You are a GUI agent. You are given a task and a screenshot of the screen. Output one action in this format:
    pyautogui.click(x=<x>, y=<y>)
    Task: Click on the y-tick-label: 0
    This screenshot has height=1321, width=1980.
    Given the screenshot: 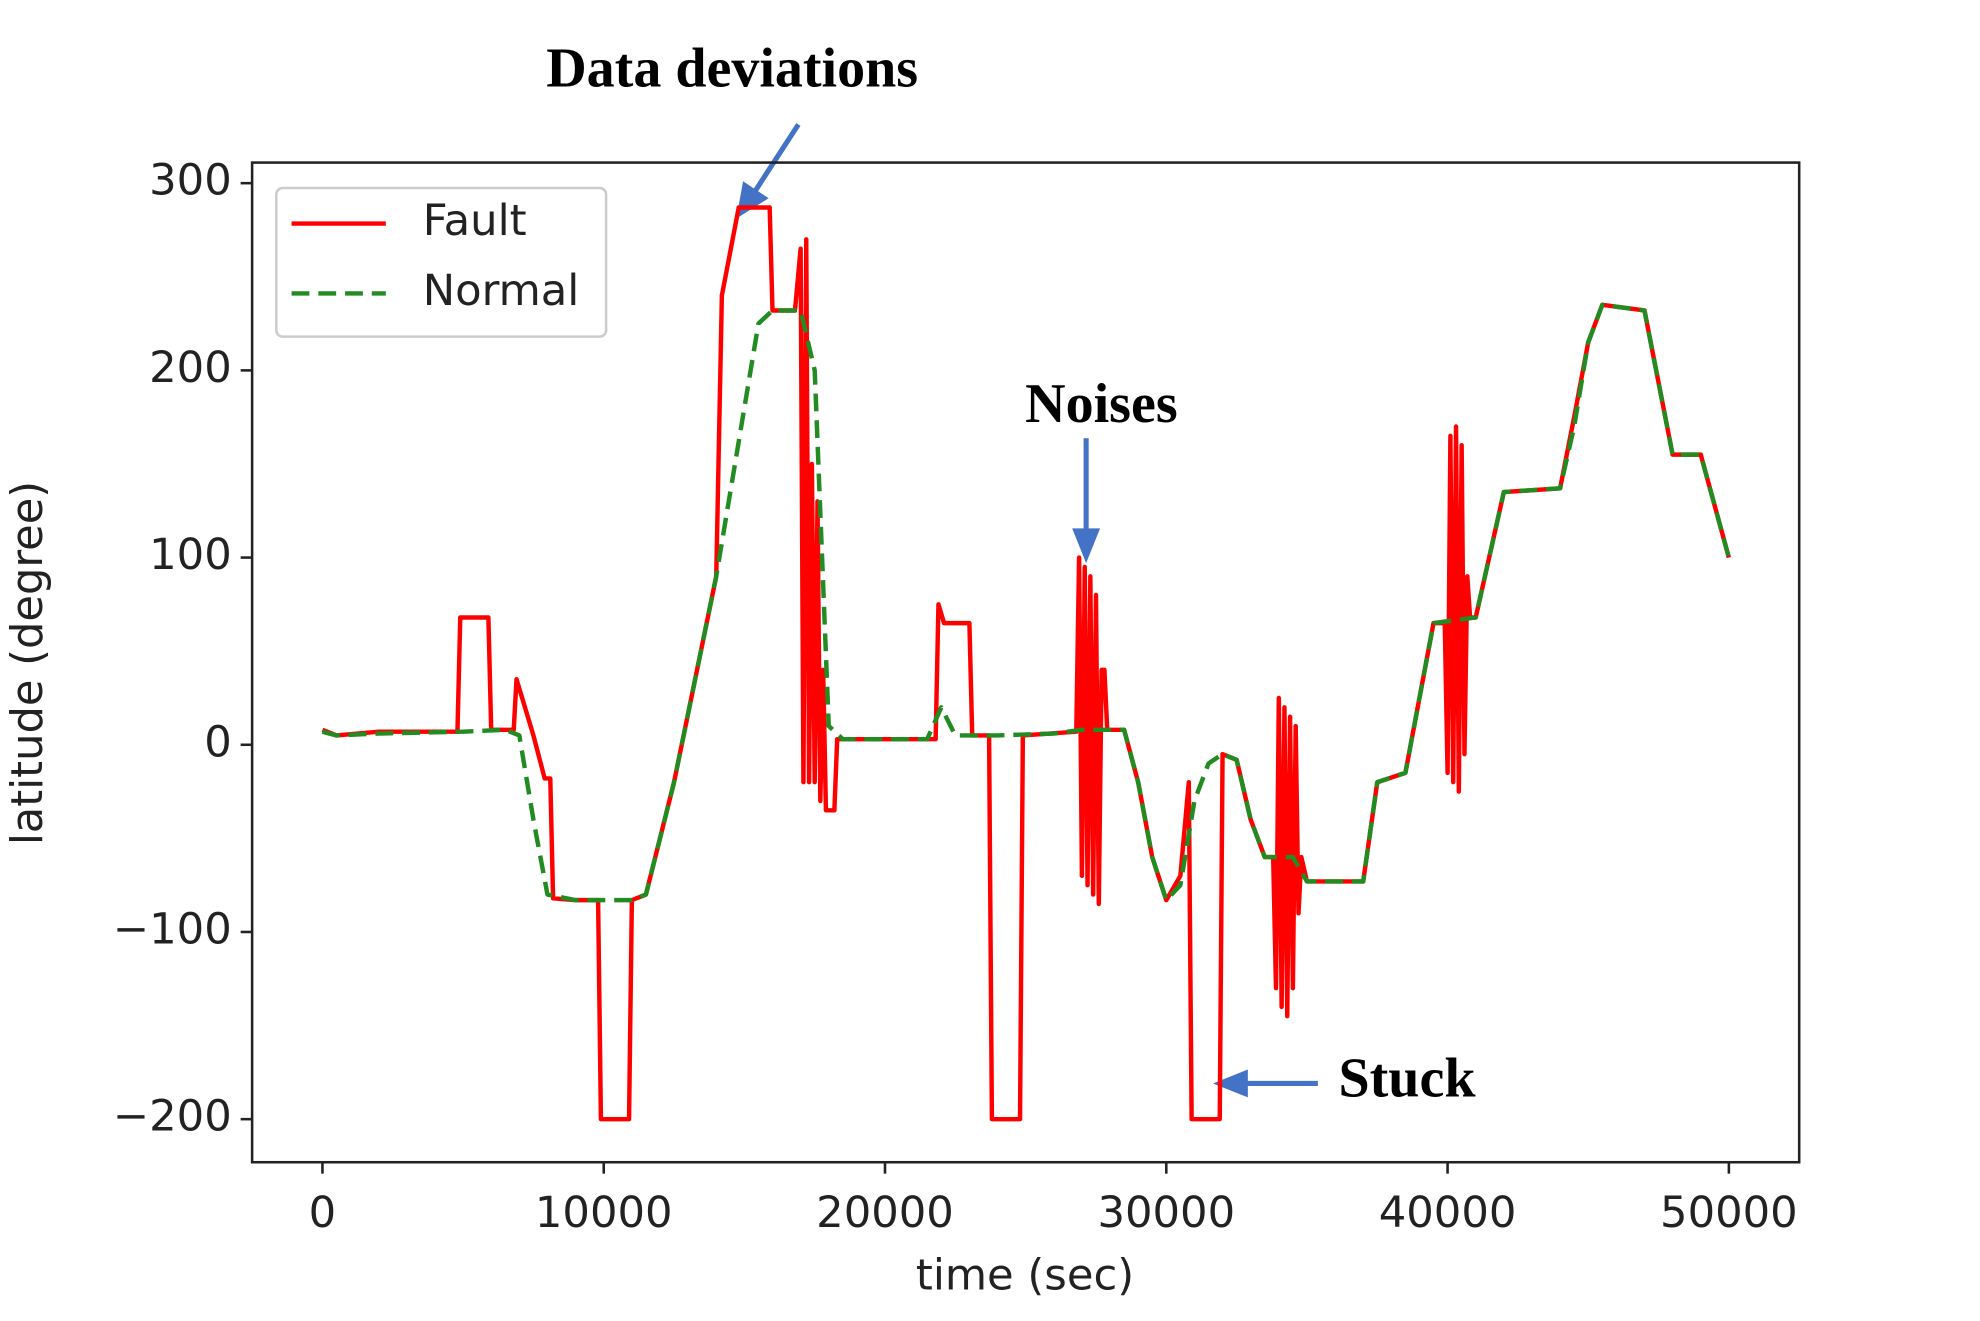 What is the action you would take?
    pyautogui.click(x=218, y=742)
    